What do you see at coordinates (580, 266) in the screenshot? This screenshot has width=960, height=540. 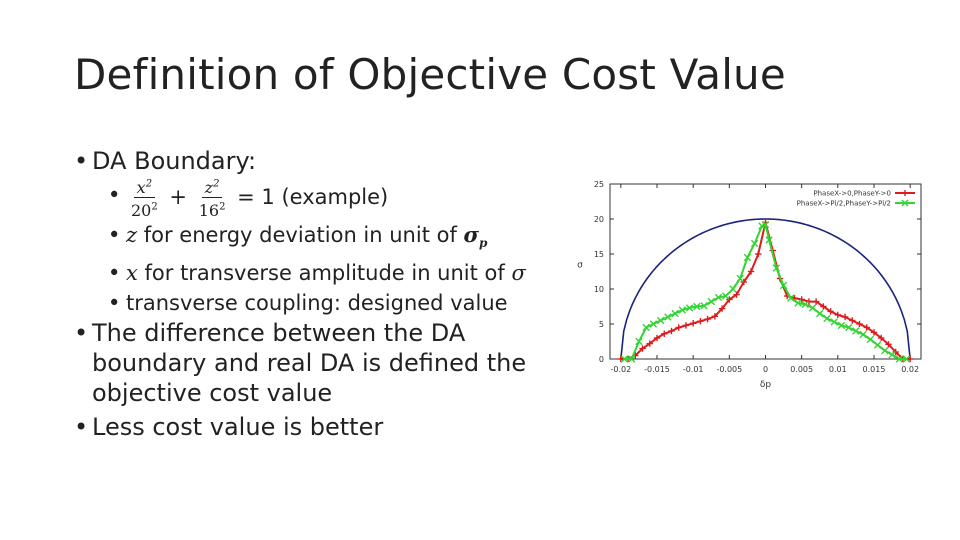 I see `y-axis-label: σ` at bounding box center [580, 266].